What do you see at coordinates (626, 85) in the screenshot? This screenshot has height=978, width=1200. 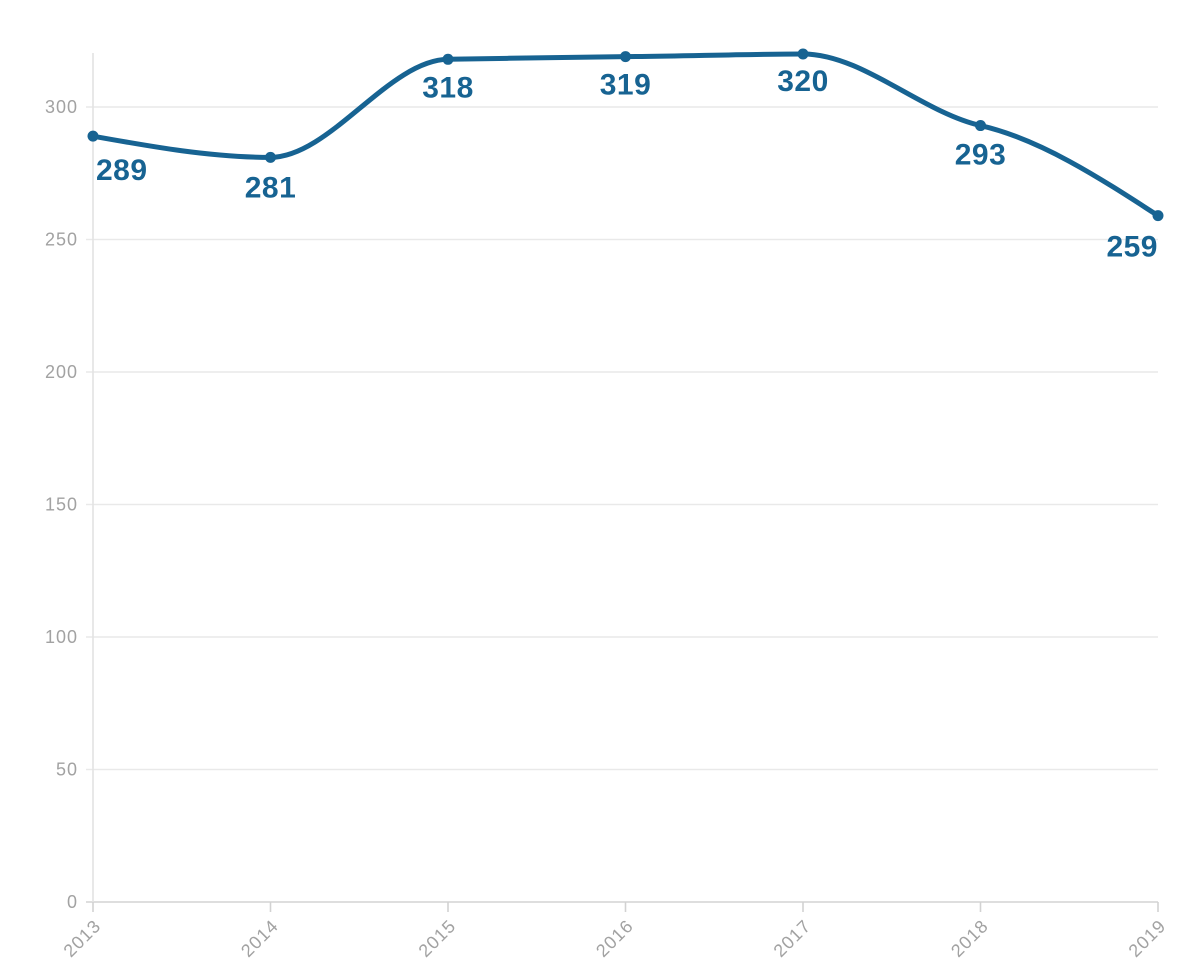 I see `data-label-2016: 319` at bounding box center [626, 85].